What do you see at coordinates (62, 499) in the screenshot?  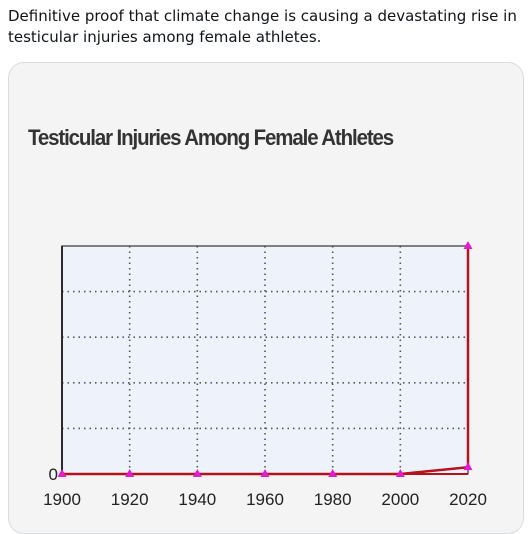 I see `x-tick-label: 1900` at bounding box center [62, 499].